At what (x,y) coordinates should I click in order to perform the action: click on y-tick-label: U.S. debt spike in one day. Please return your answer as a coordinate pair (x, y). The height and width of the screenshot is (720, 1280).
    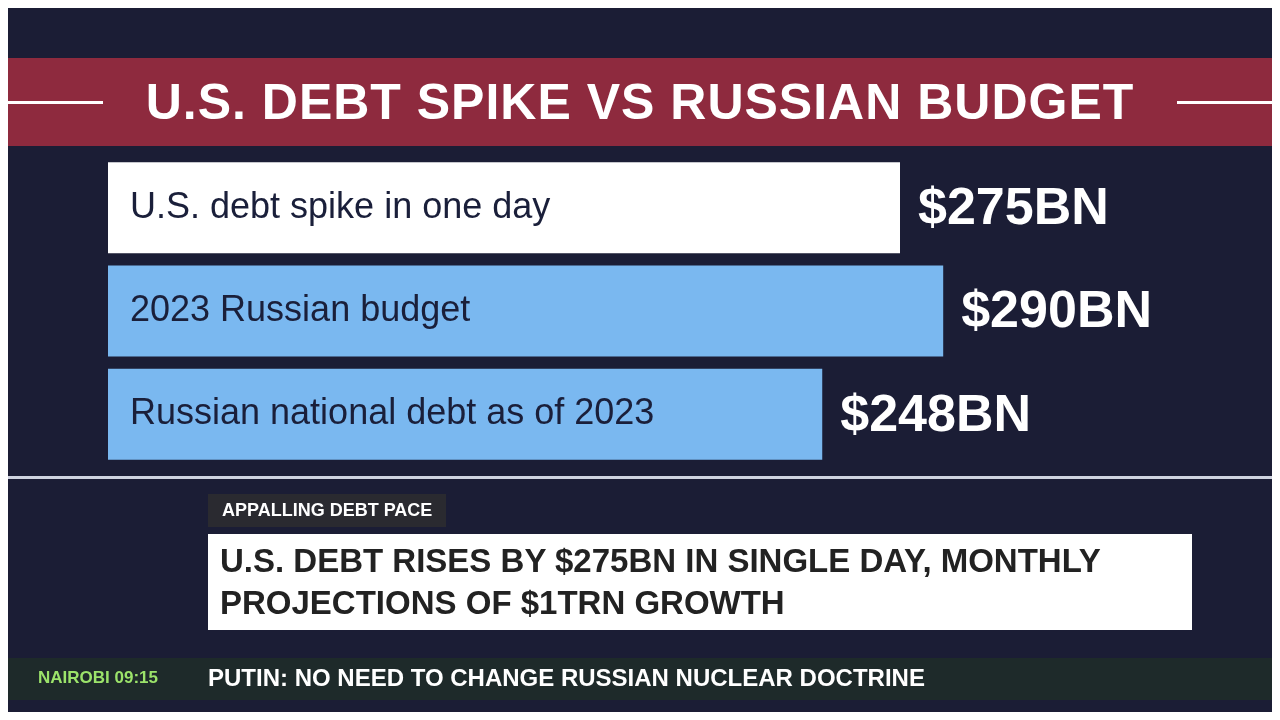
    Looking at the image, I should click on (340, 205).